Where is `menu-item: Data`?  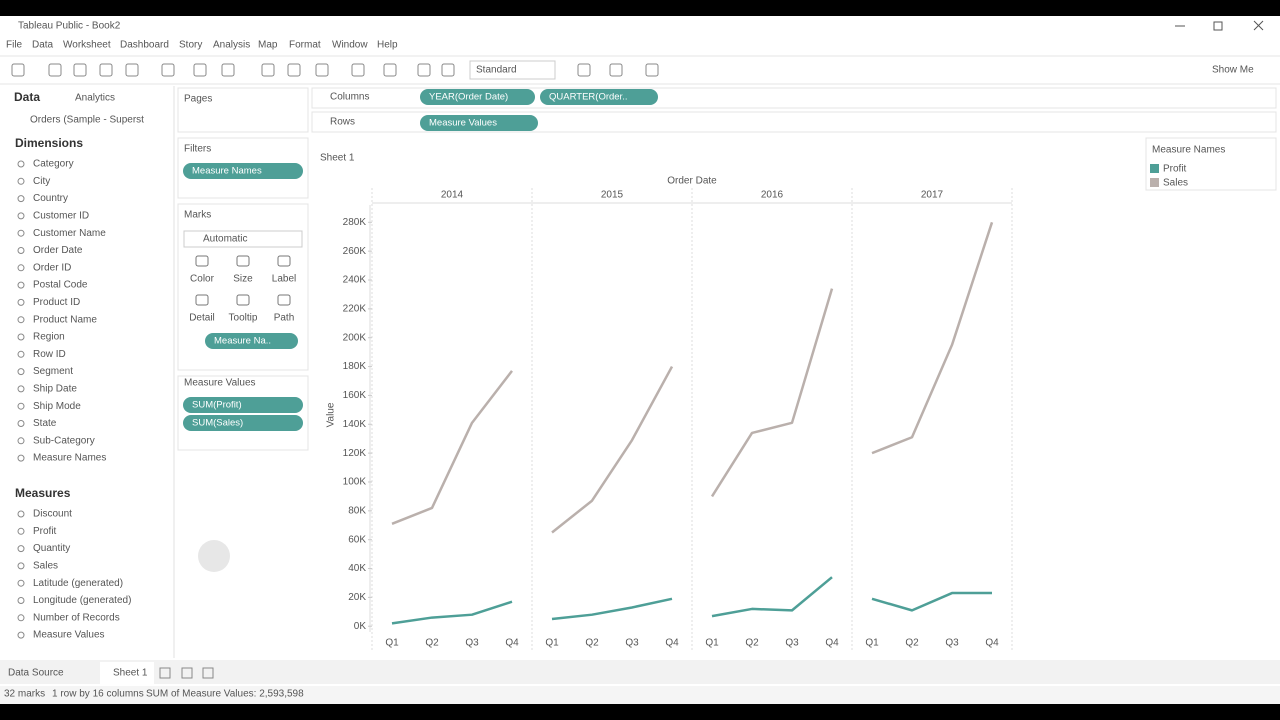 menu-item: Data is located at coordinates (43, 45).